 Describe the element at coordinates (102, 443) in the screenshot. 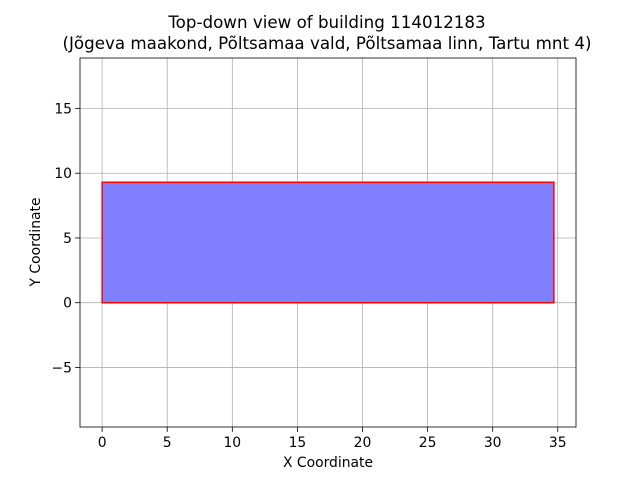

I see `x-tick-label: 0` at that location.